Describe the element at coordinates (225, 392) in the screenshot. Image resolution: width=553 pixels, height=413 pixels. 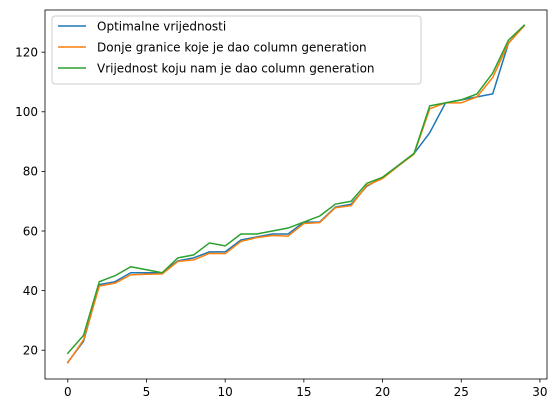
I see `x-tick-label: 10` at that location.